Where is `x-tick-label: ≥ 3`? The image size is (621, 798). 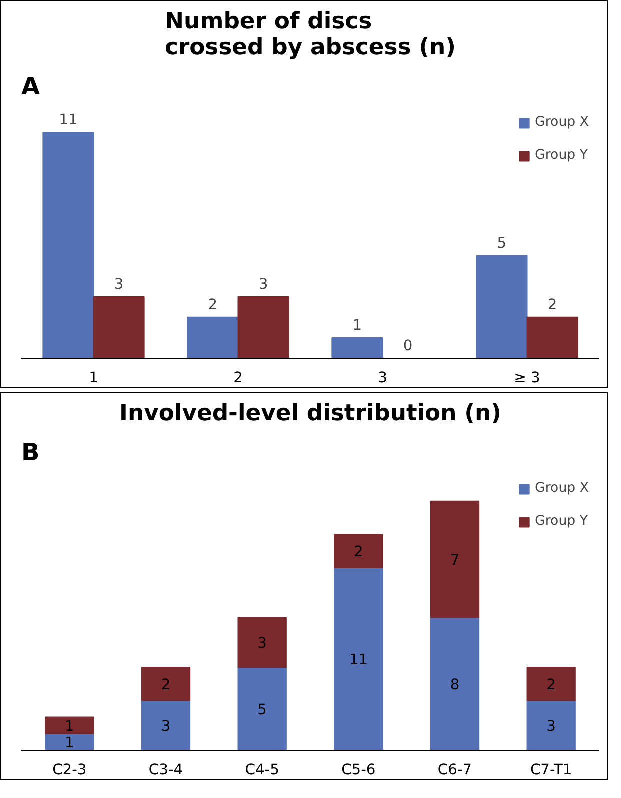
x-tick-label: ≥ 3 is located at coordinates (527, 378).